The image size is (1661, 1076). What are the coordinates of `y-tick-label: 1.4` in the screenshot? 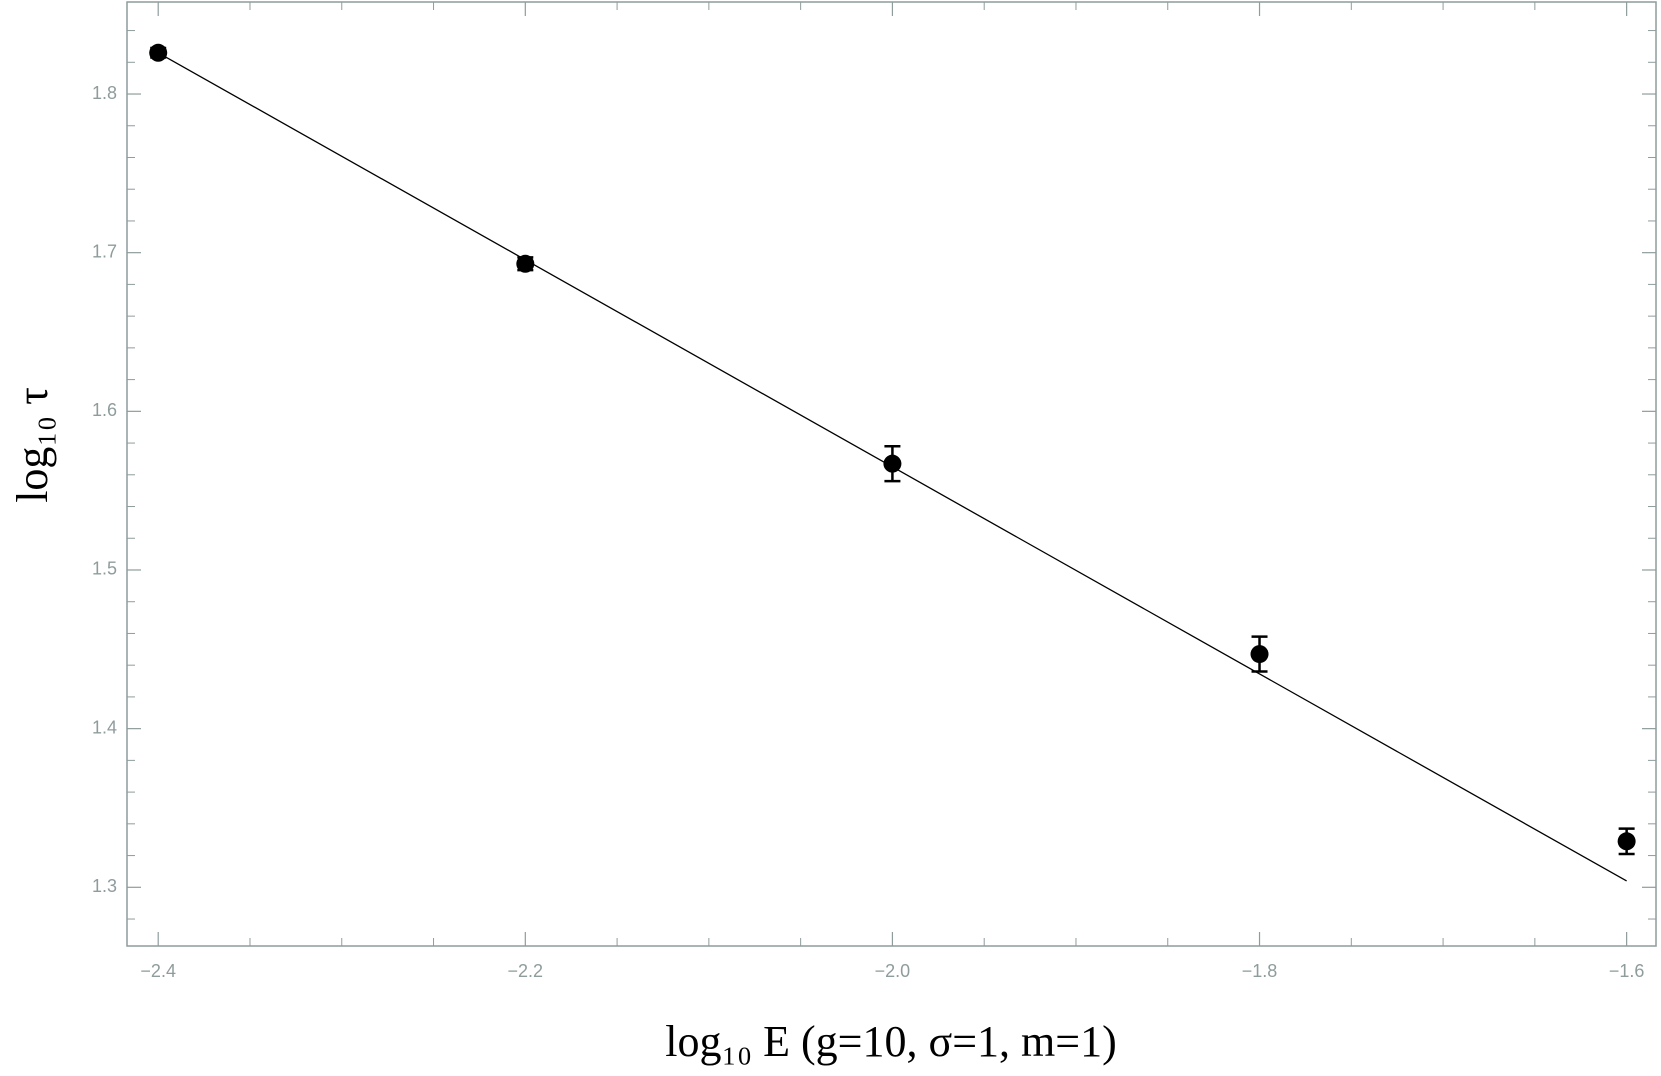 It's located at (104, 727).